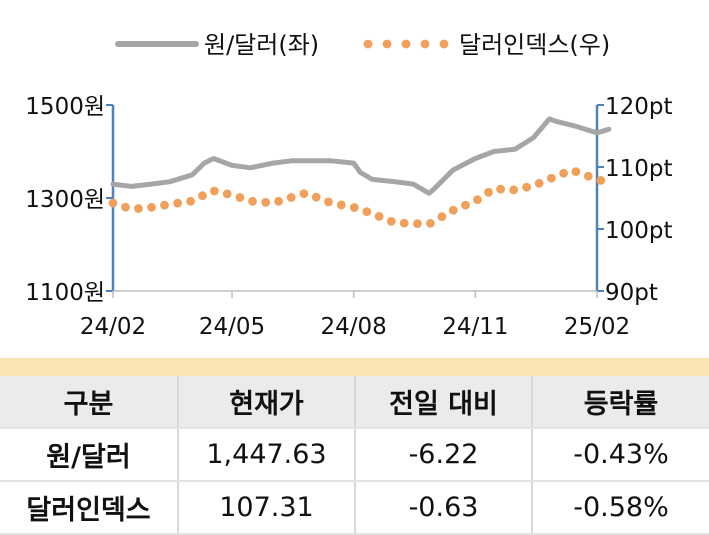 The width and height of the screenshot is (709, 535). I want to click on legend-krw-label: 원/달러(좌), so click(261, 45).